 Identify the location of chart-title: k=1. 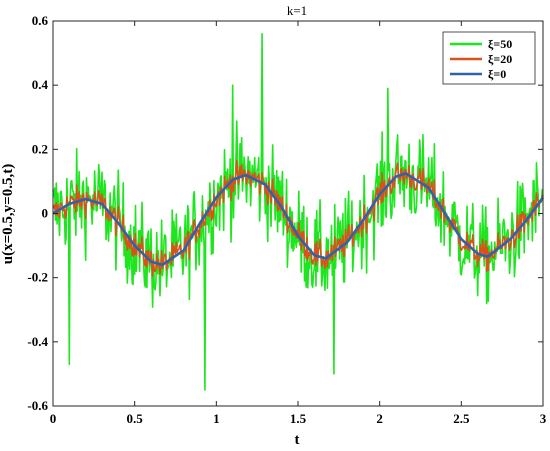
(297, 10).